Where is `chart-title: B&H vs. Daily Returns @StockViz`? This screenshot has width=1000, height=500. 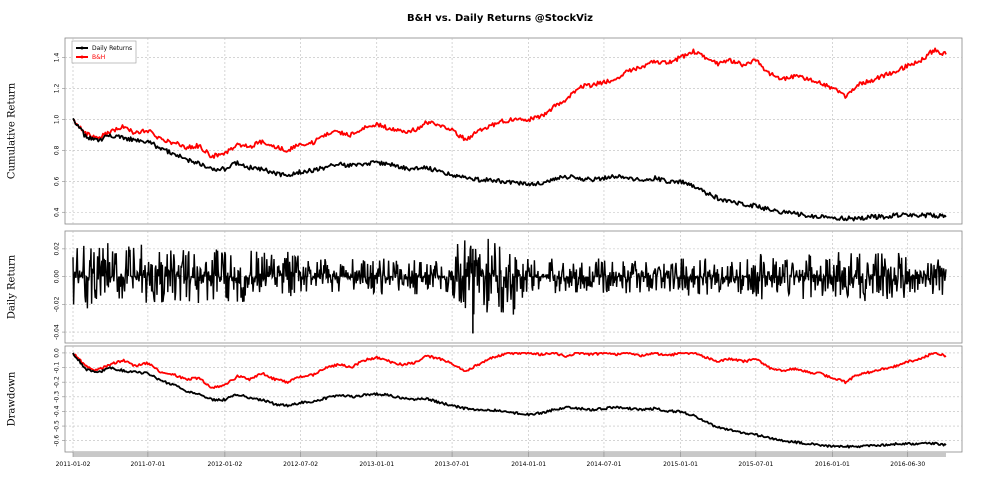
chart-title: B&H vs. Daily Returns @StockViz is located at coordinates (500, 18).